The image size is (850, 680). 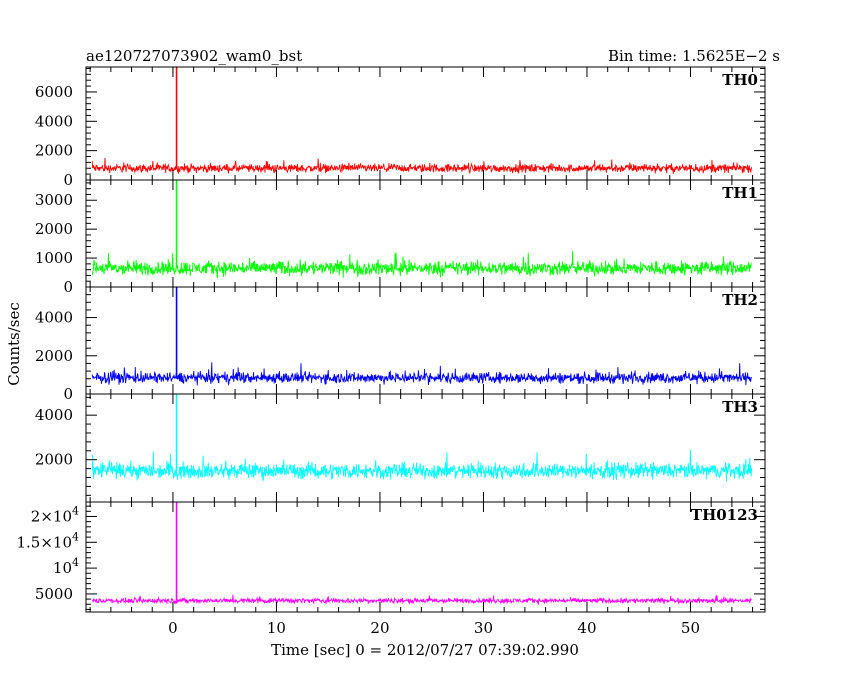 I want to click on series-line-th1, so click(x=421, y=264).